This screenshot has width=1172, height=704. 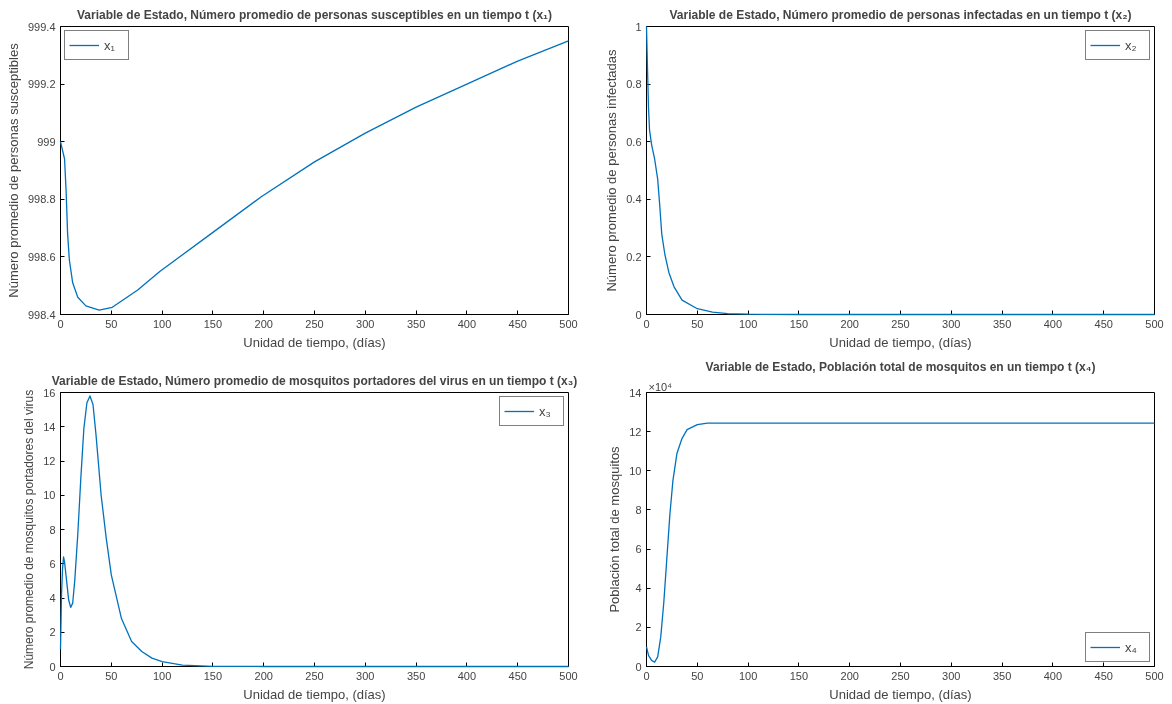 I want to click on y-tick-label: 999, so click(x=46, y=141).